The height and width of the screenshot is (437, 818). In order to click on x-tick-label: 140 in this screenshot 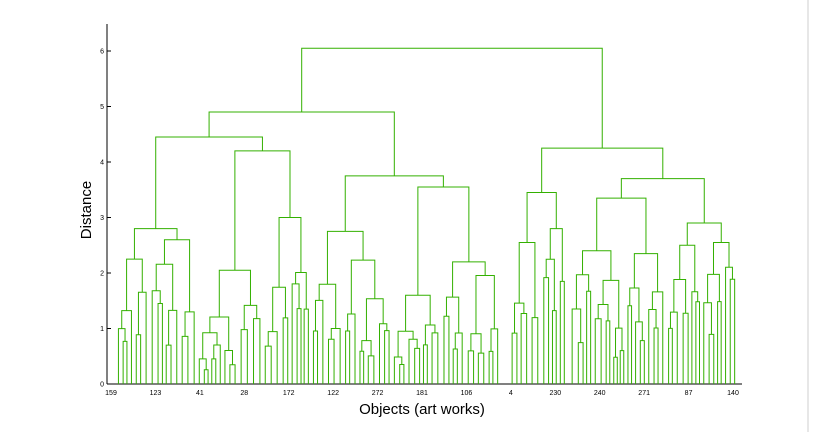, I will do `click(733, 393)`.